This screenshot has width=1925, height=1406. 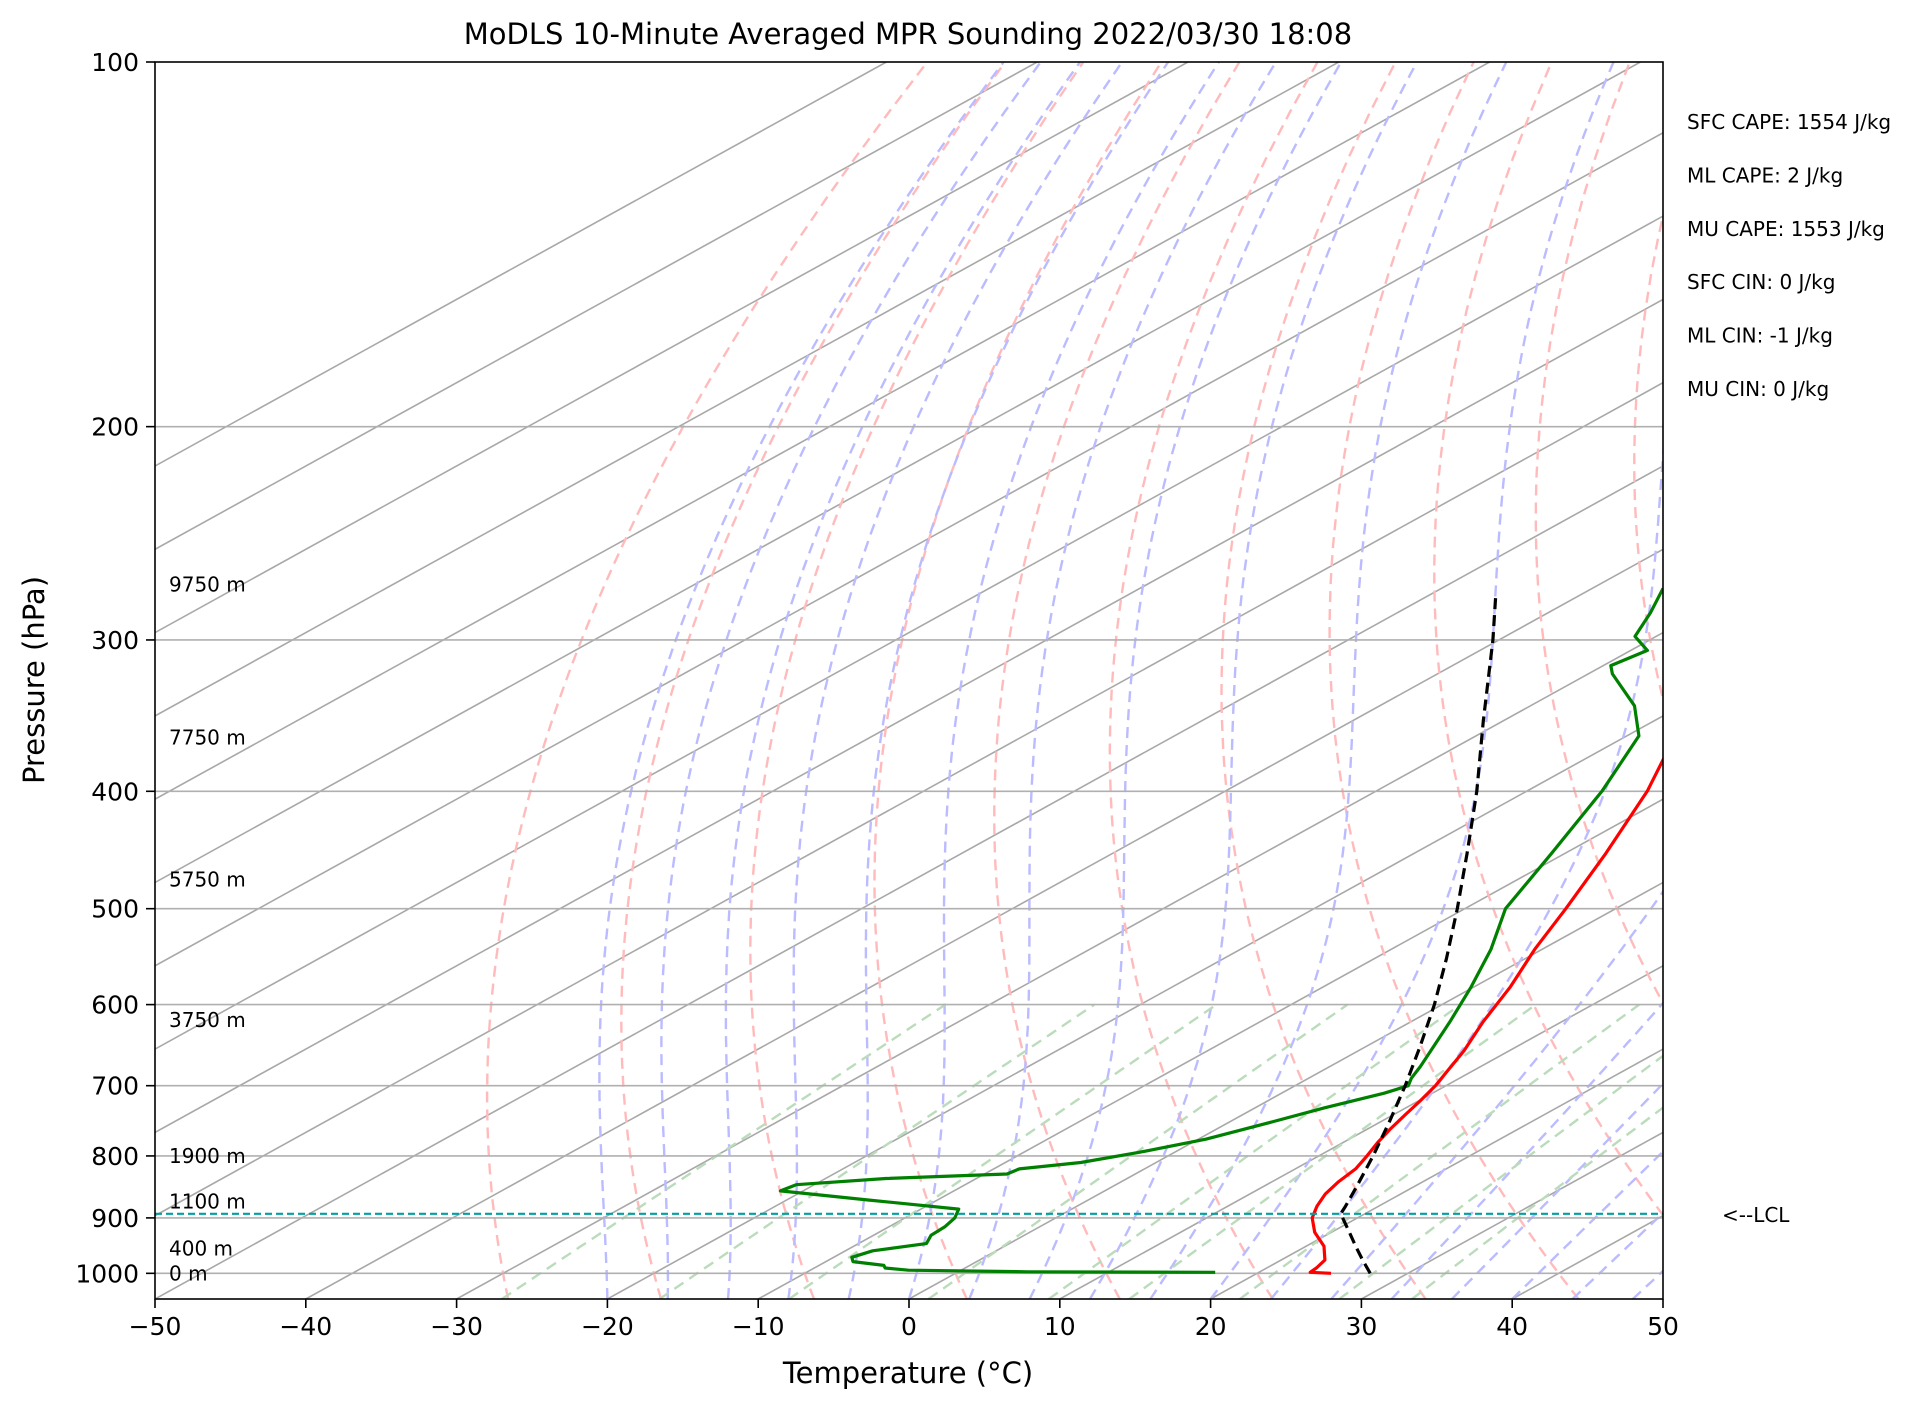 I want to click on x-tick-label: 10, so click(x=1060, y=1326).